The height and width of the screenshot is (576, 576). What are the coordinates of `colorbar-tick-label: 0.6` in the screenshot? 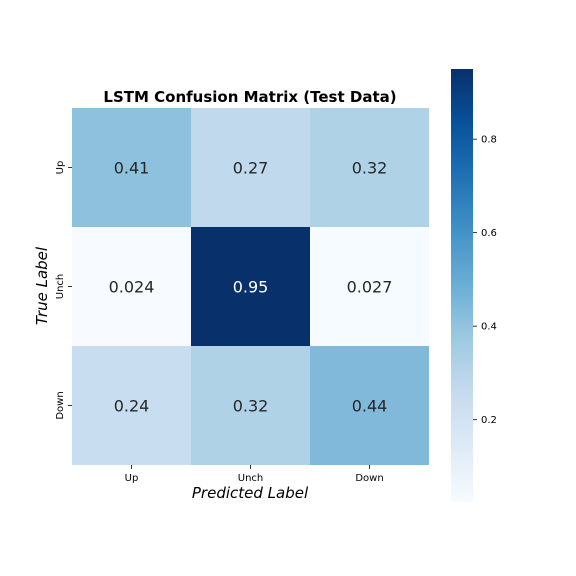 It's located at (489, 233).